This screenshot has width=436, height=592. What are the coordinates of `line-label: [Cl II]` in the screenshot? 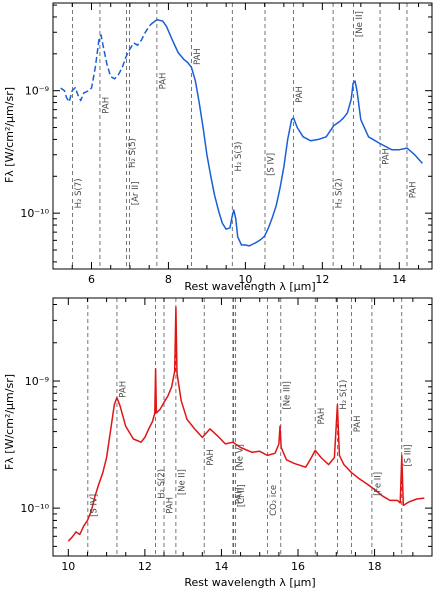 It's located at (242, 495).